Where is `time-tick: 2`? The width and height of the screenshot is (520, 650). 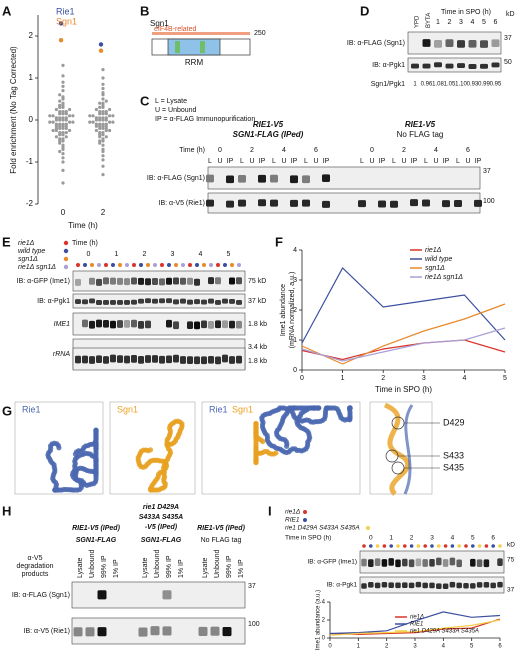 time-tick: 2 is located at coordinates (450, 22).